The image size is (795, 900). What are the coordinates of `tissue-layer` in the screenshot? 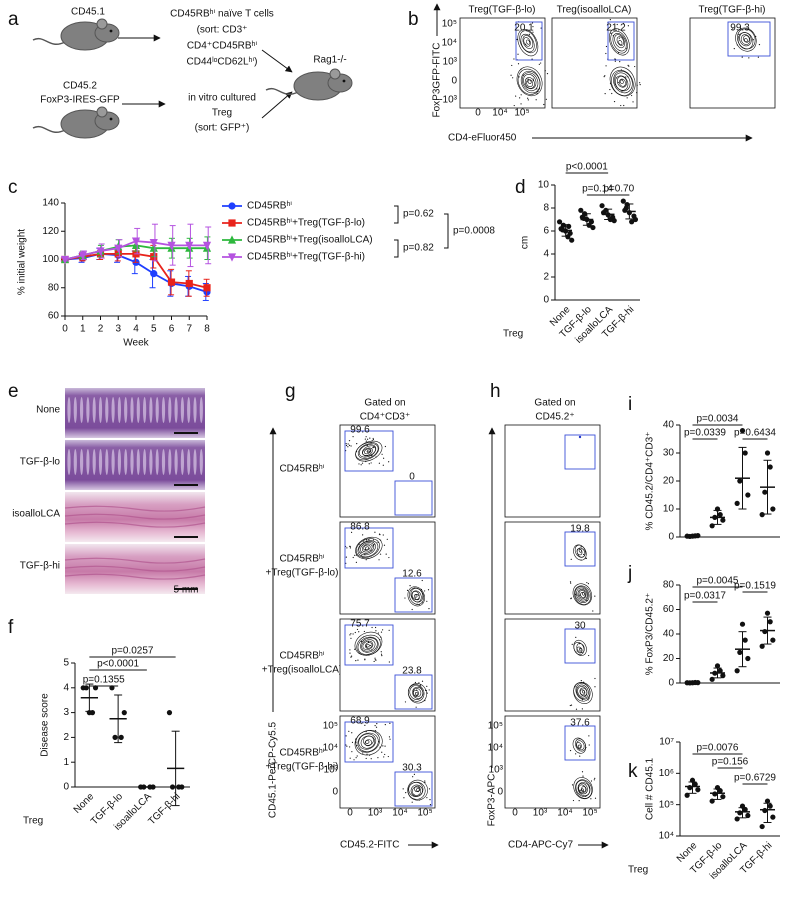 It's located at (135, 560).